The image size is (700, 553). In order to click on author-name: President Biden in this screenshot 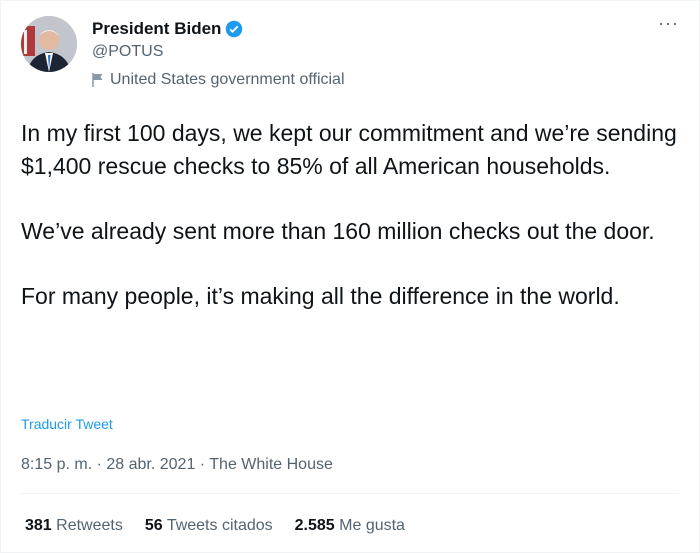, I will do `click(167, 29)`.